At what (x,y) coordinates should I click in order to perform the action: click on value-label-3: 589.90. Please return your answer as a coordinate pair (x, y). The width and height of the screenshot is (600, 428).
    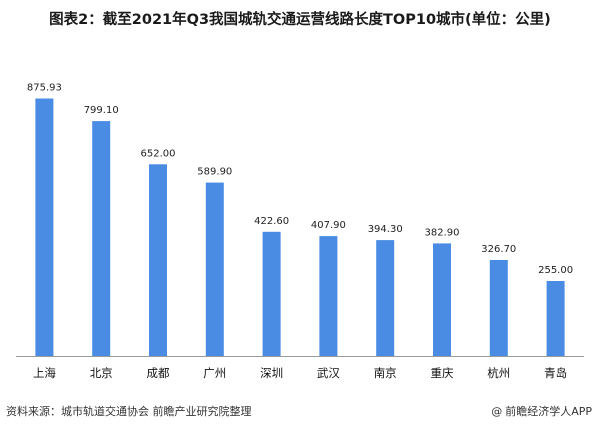
    Looking at the image, I should click on (214, 172).